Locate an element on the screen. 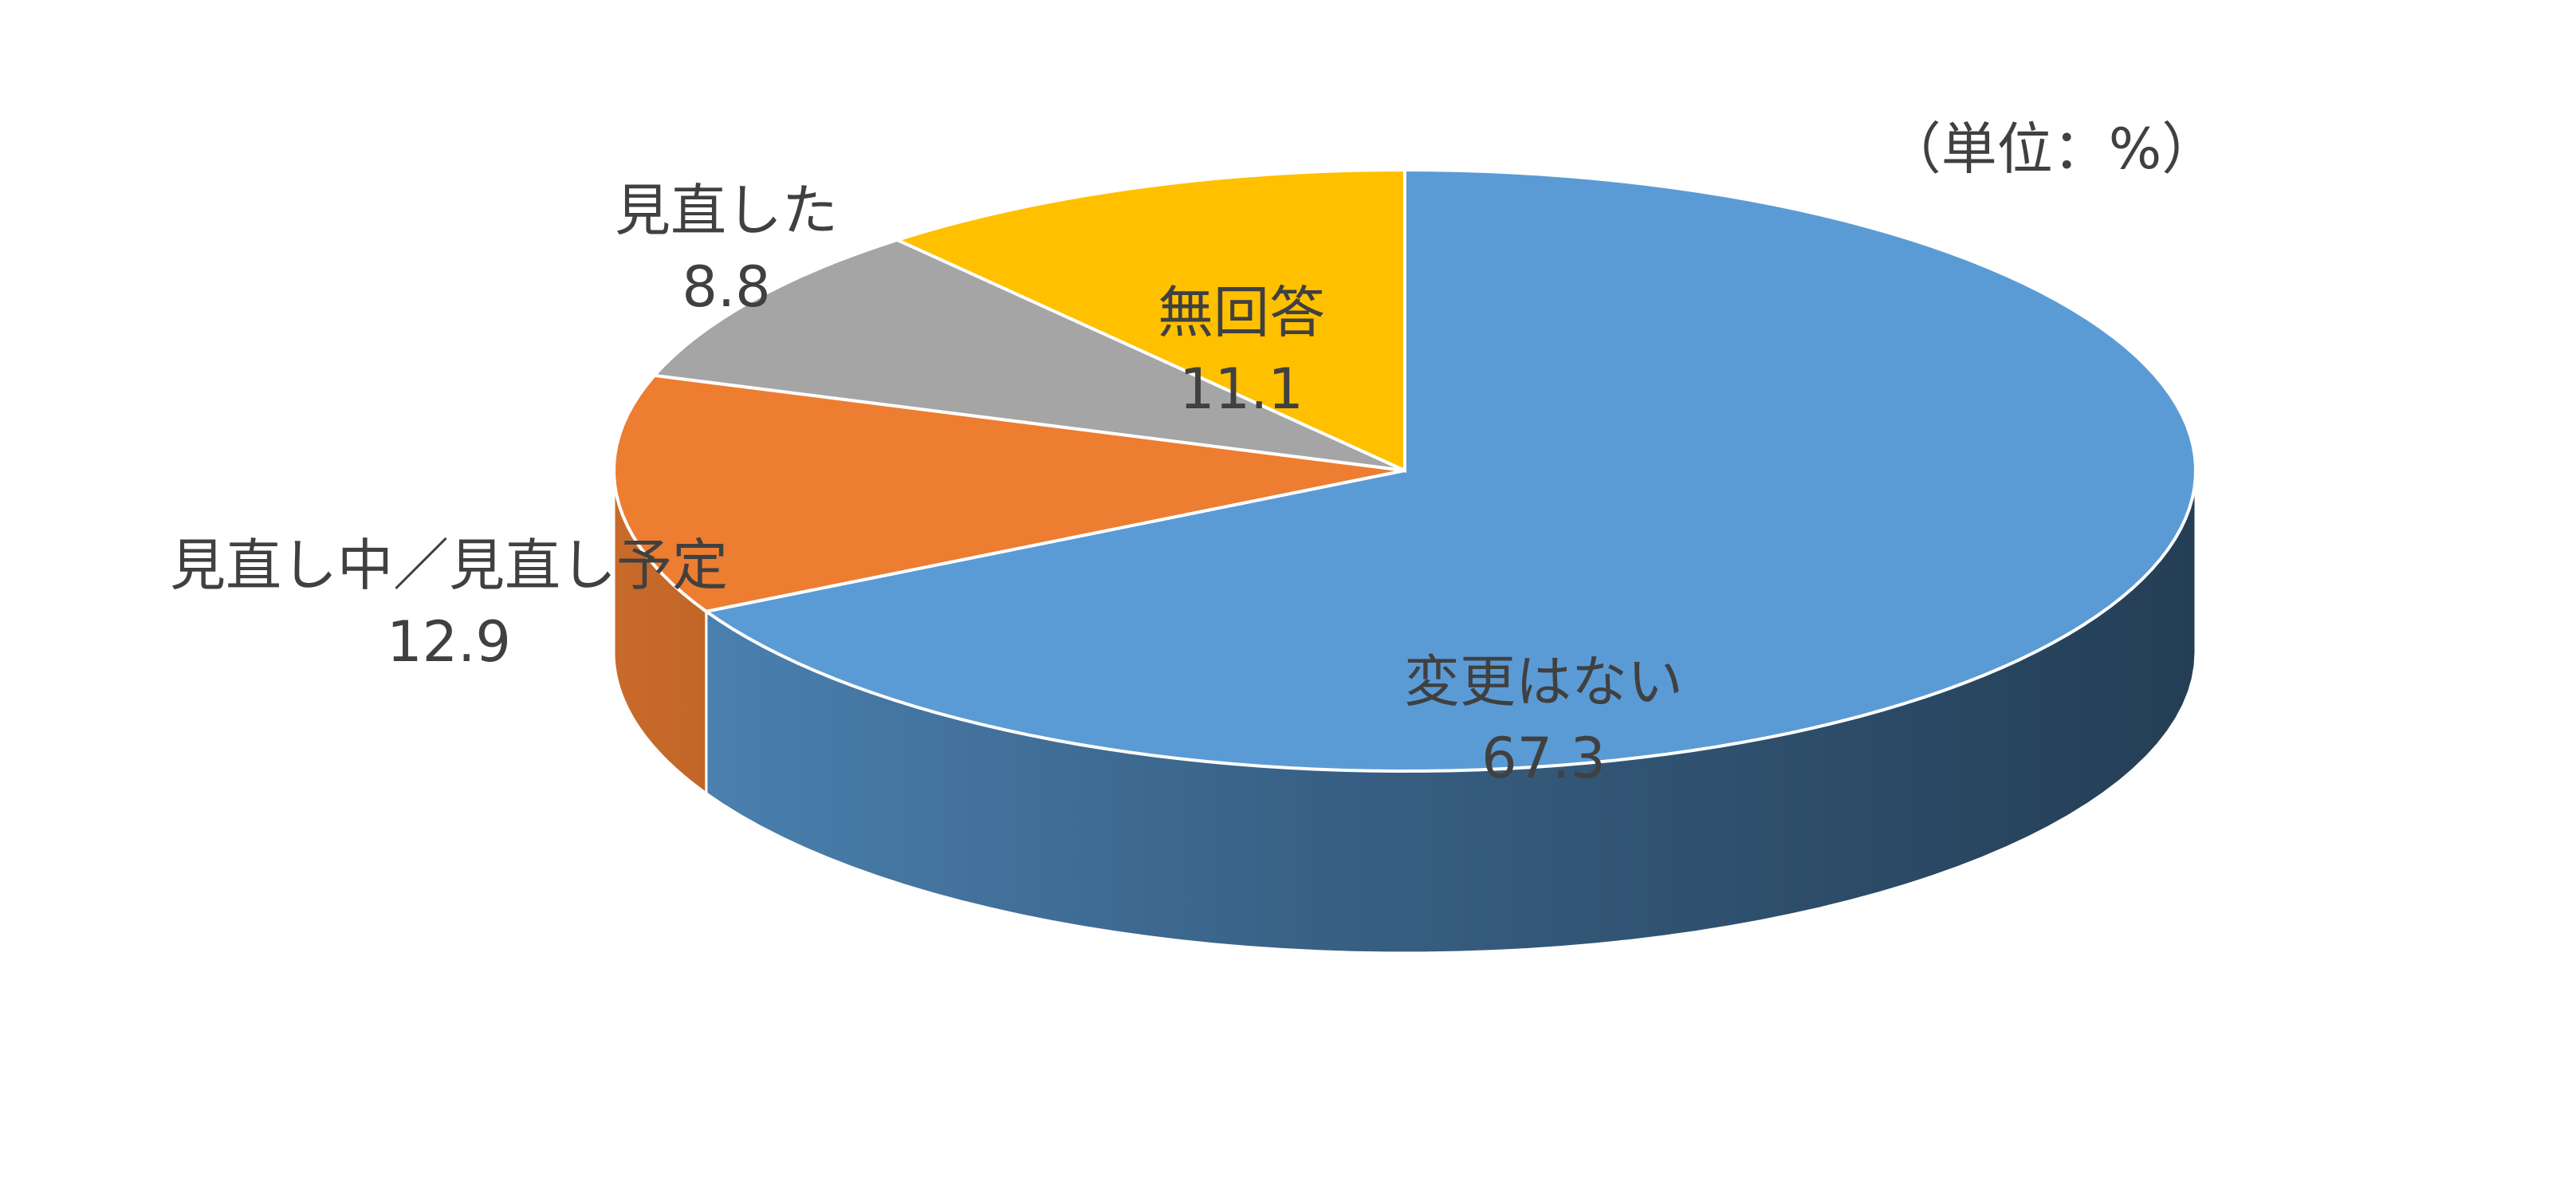 The width and height of the screenshot is (2576, 1181). slice-value: 67.3 is located at coordinates (1544, 758).